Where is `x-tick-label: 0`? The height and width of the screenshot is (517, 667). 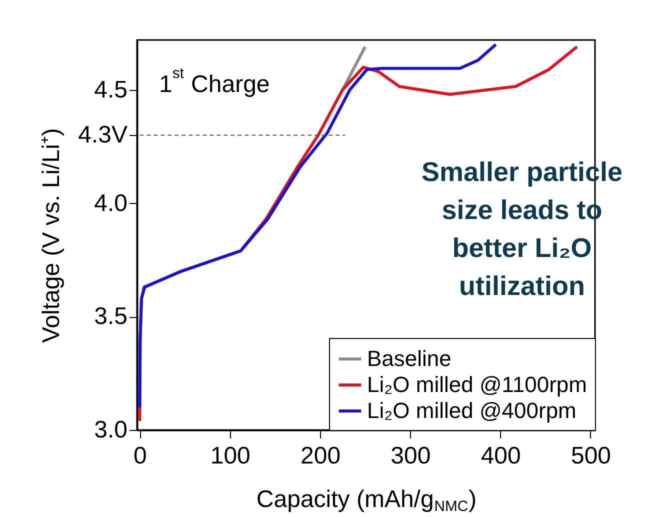 x-tick-label: 0 is located at coordinates (140, 456).